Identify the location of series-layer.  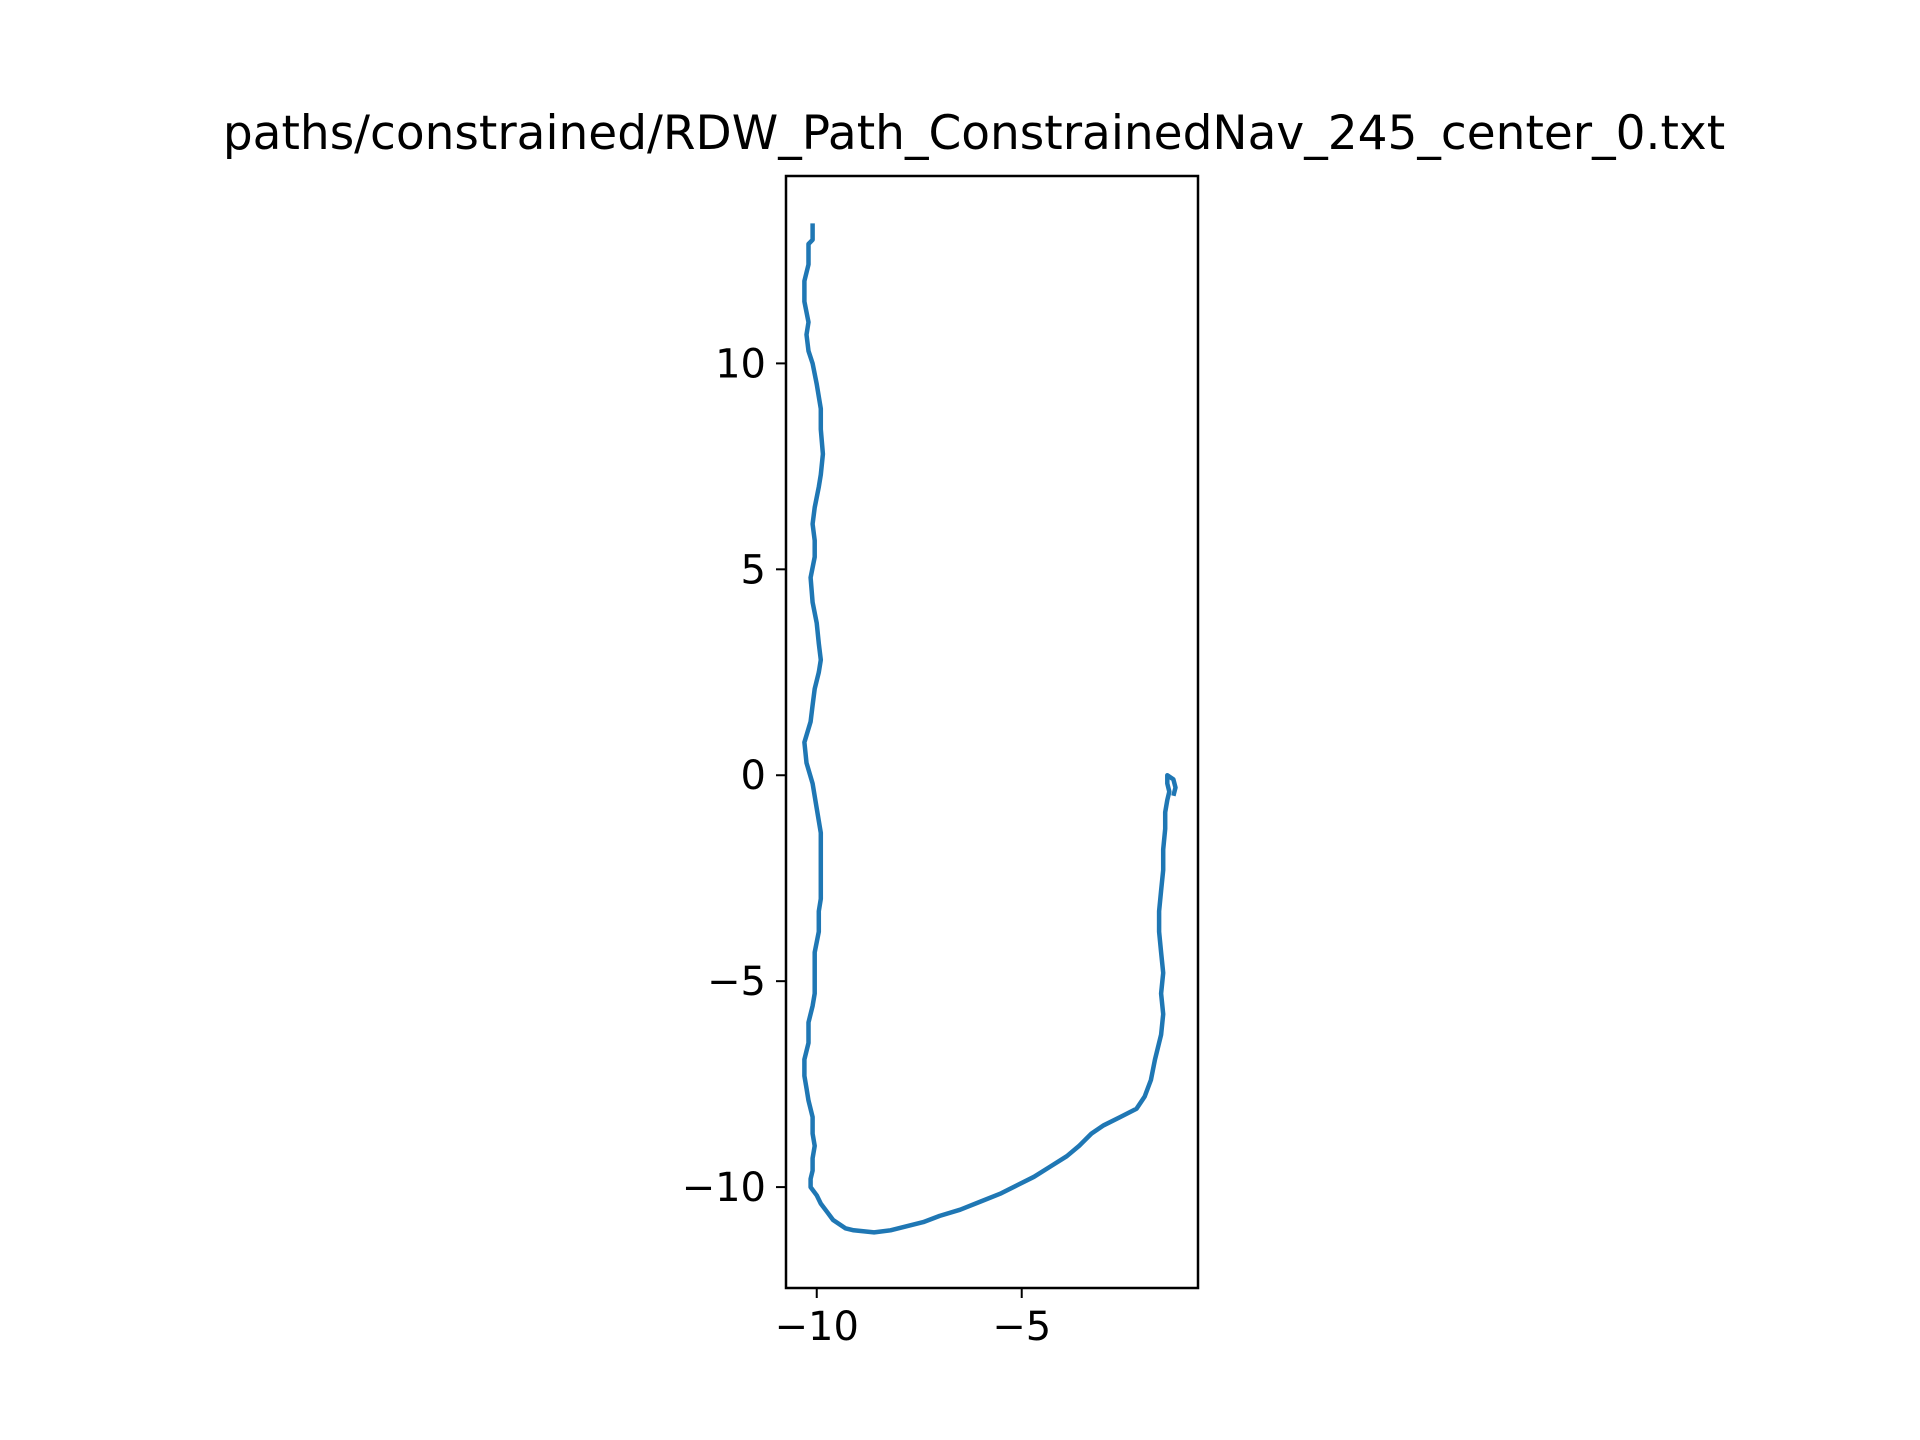
(990, 729).